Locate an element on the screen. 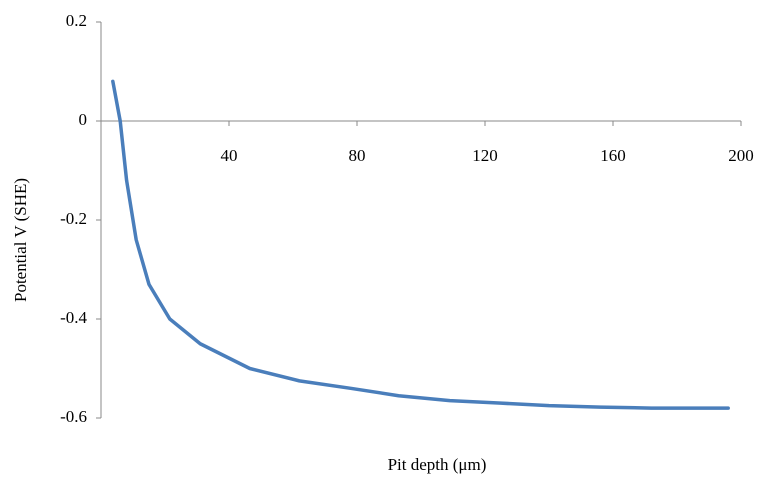 The image size is (763, 482). x-tick-label: 120 is located at coordinates (485, 155).